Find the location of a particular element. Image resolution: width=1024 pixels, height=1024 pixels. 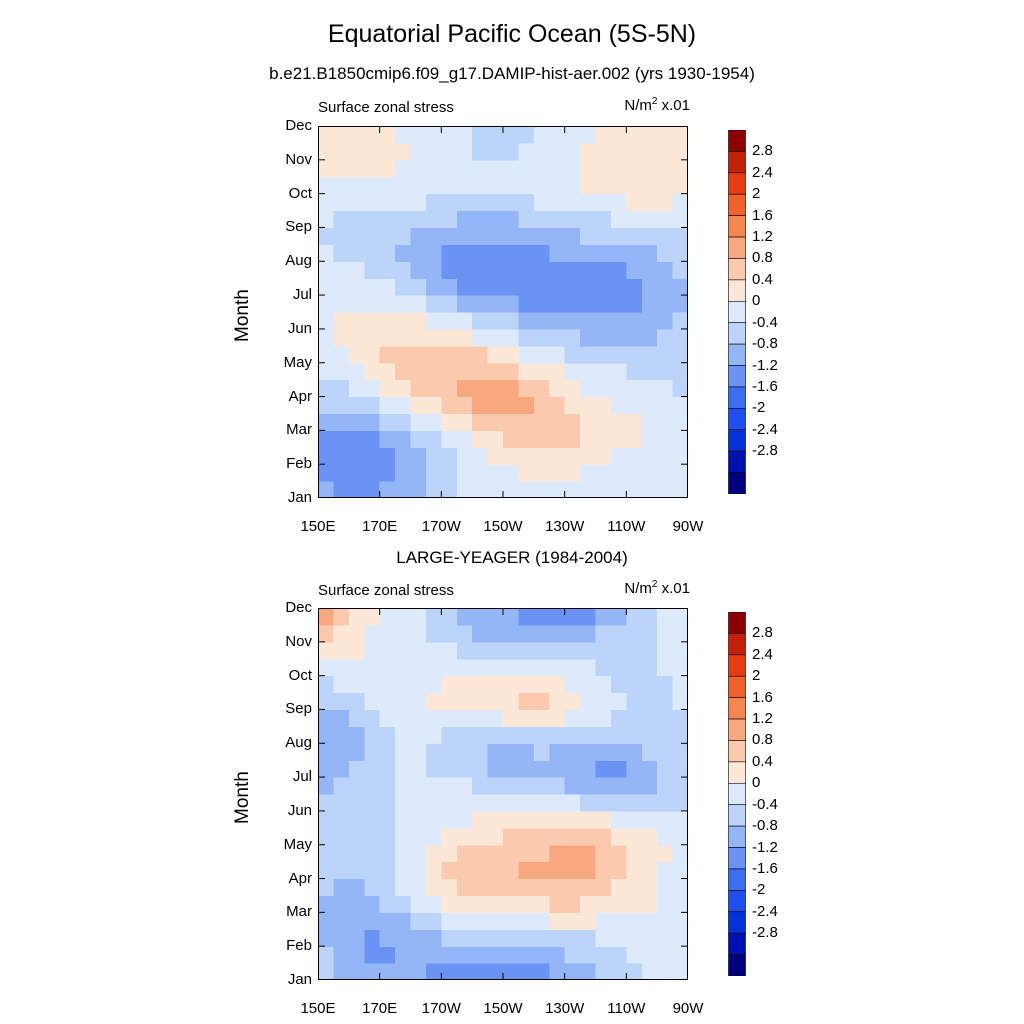

y-tick-label: Apr is located at coordinates (300, 878).